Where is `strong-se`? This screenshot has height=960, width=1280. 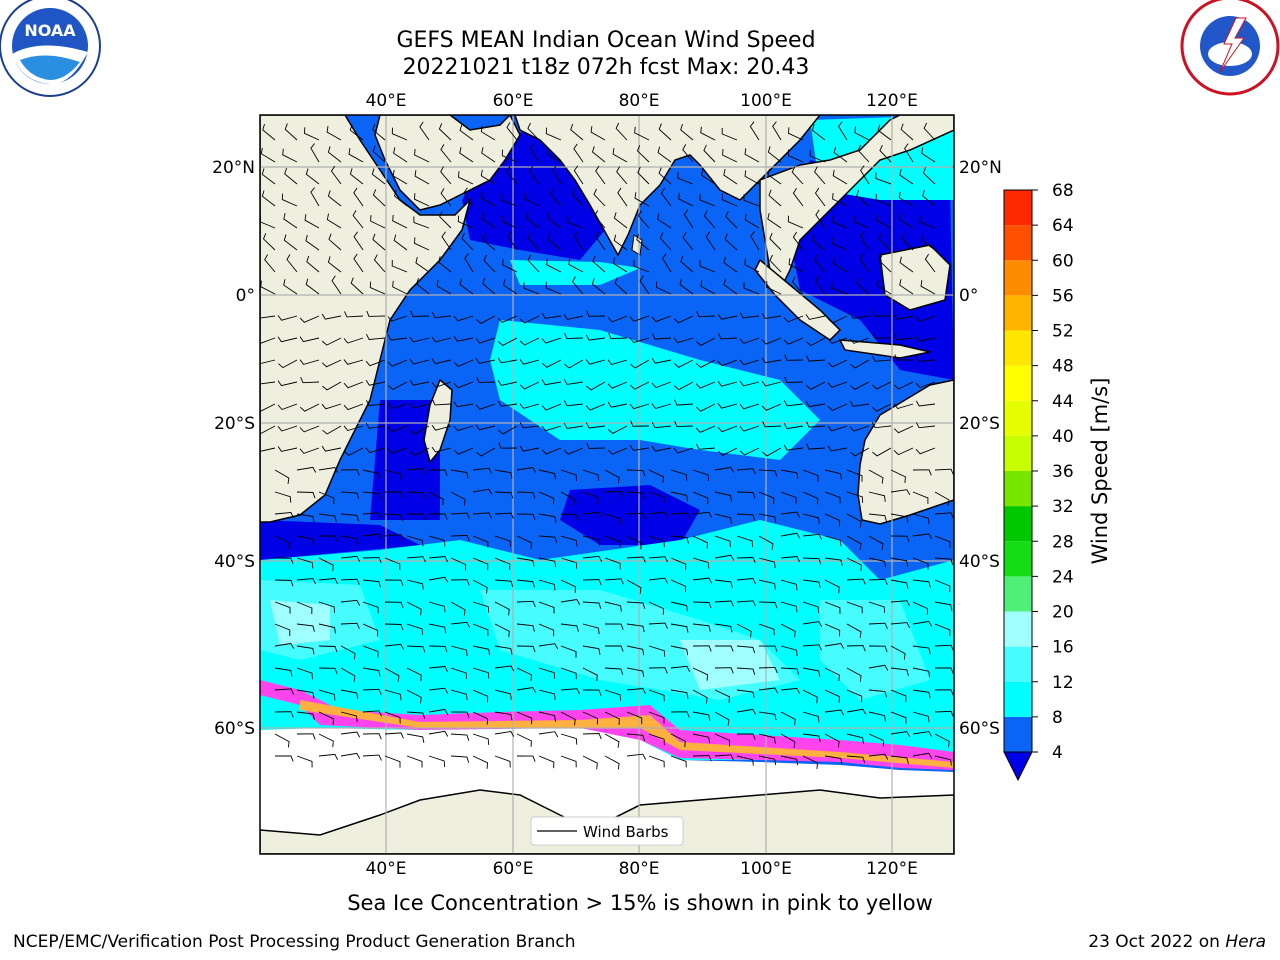
strong-se is located at coordinates (875, 650).